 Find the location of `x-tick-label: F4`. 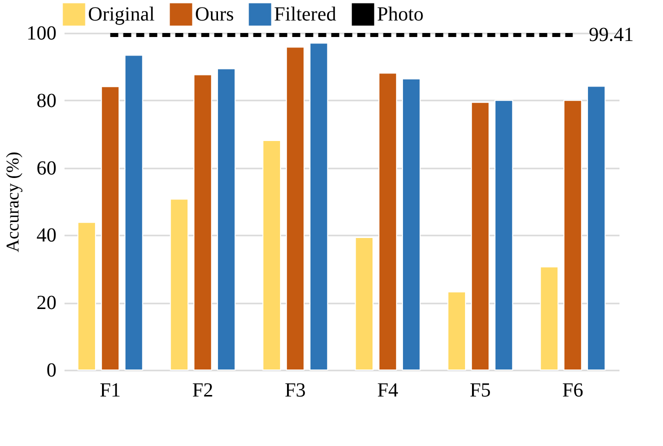

x-tick-label: F4 is located at coordinates (387, 391).